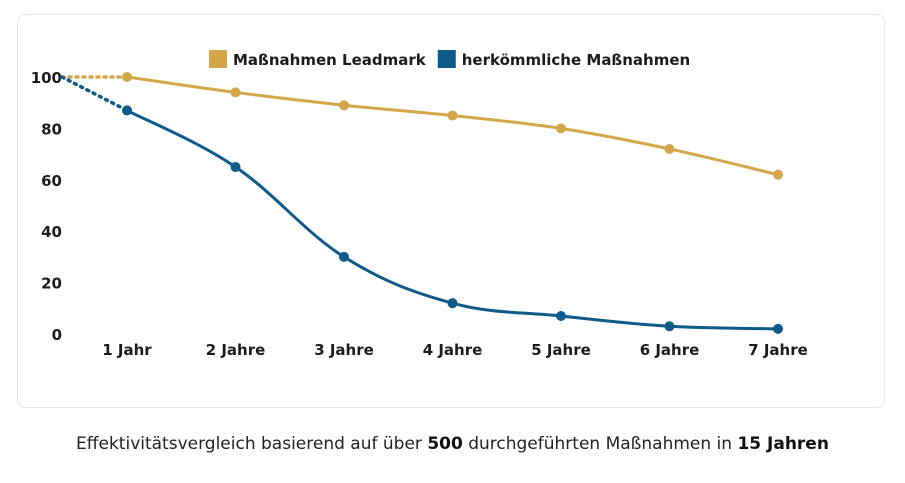 Image resolution: width=905 pixels, height=483 pixels. What do you see at coordinates (46, 78) in the screenshot?
I see `y-tick-label: 100` at bounding box center [46, 78].